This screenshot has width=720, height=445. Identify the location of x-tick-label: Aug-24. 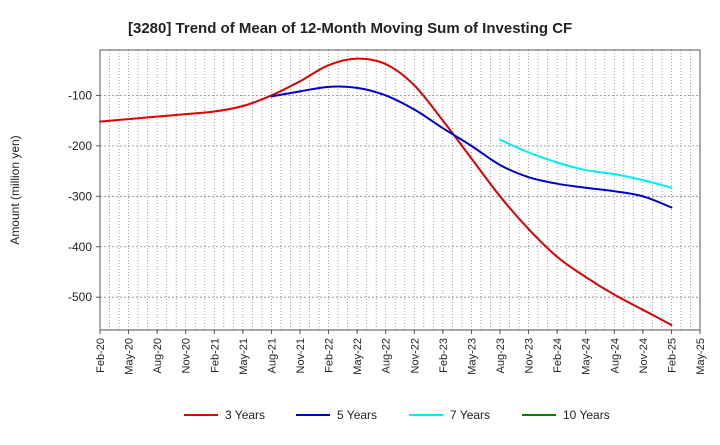
(615, 355).